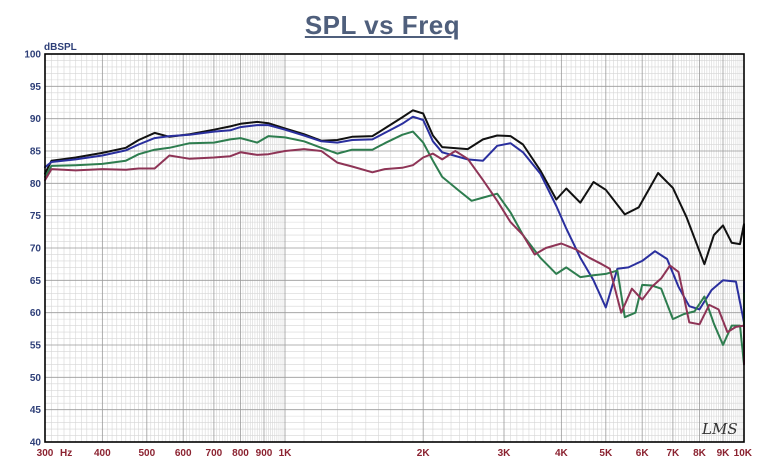 The image size is (765, 473). What do you see at coordinates (102, 453) in the screenshot?
I see `x-tick-label: 400` at bounding box center [102, 453].